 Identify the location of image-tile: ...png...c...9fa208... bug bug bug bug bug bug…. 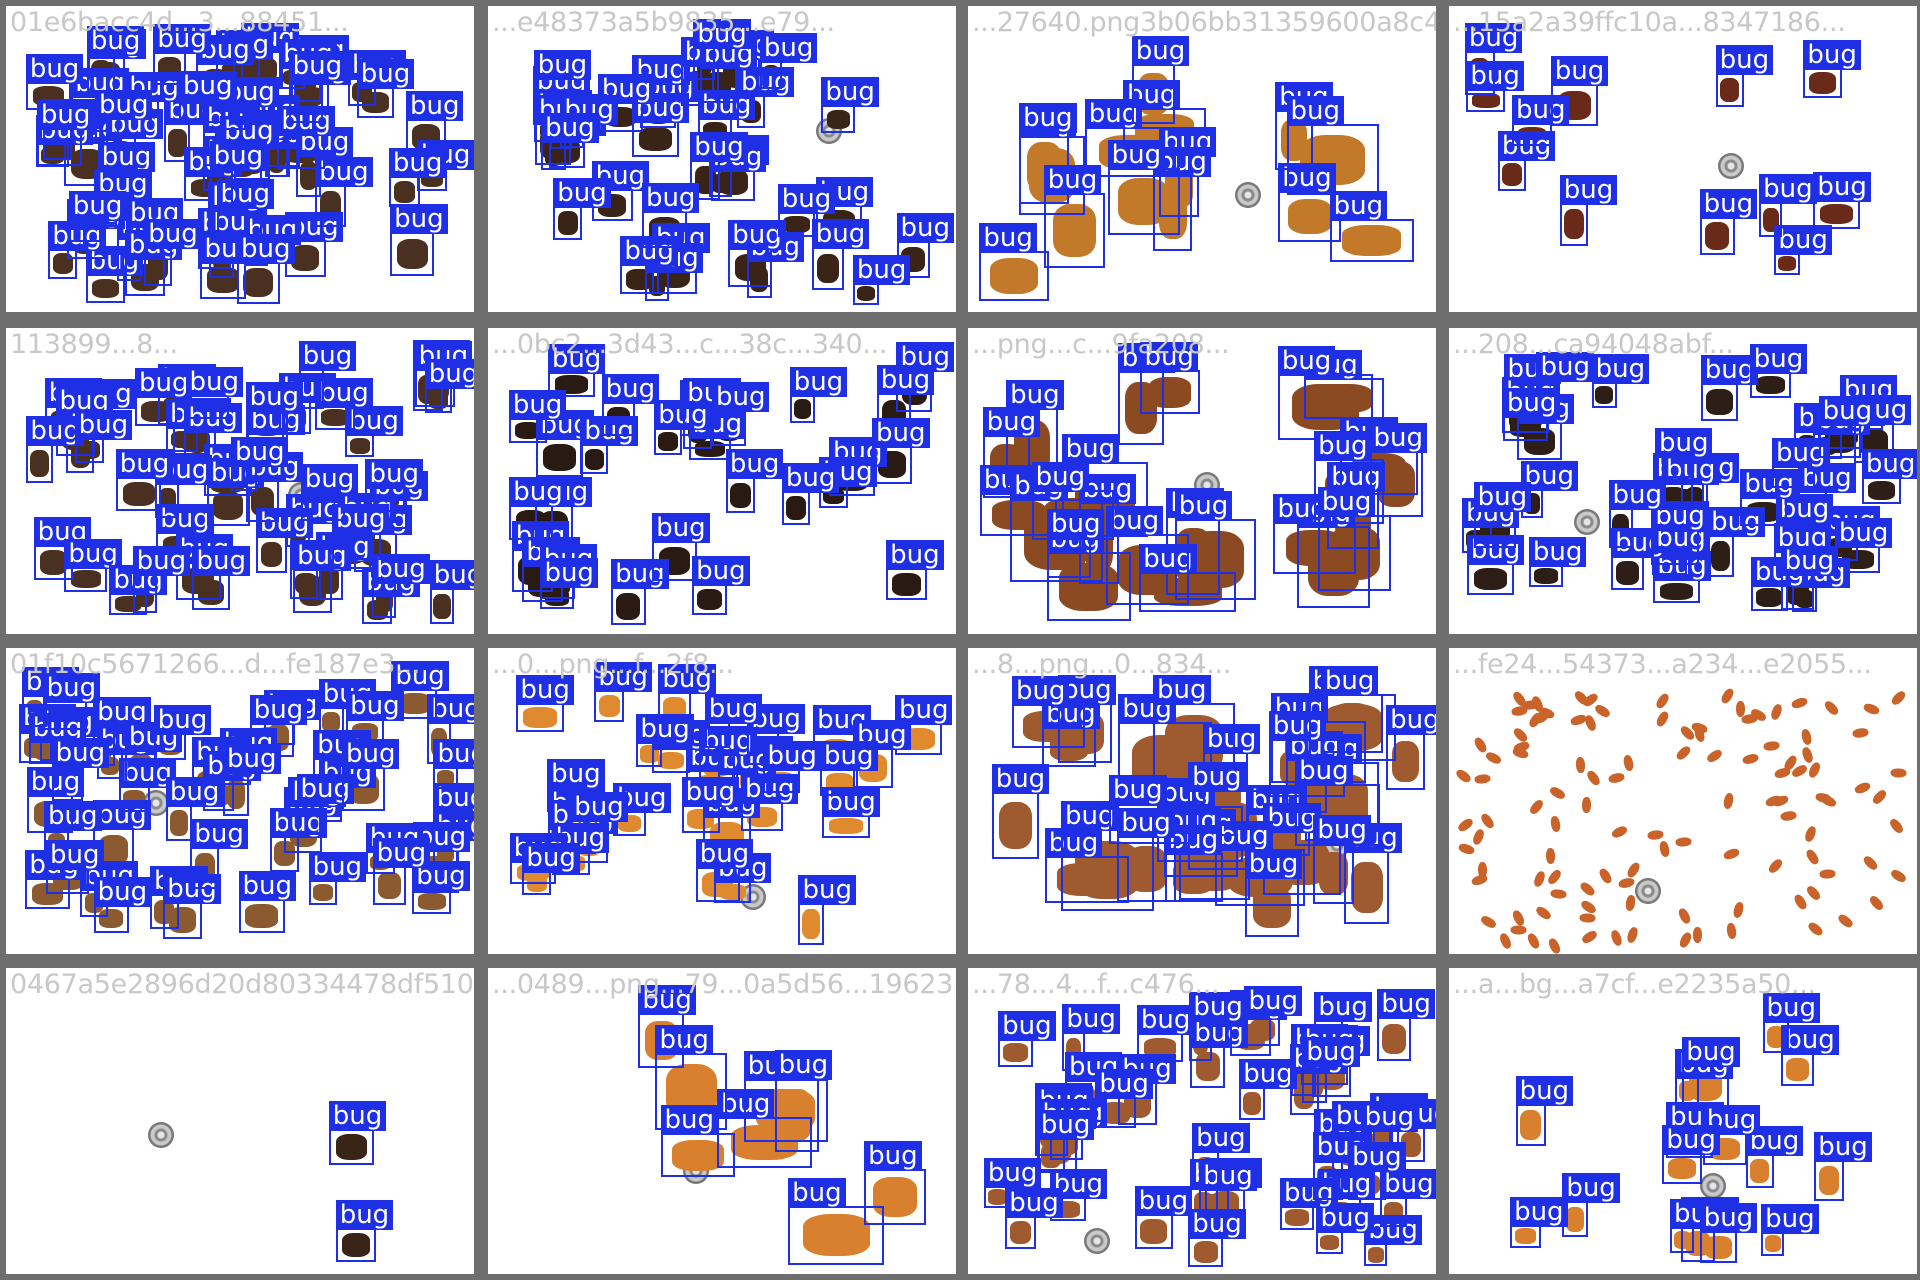
(1202, 481).